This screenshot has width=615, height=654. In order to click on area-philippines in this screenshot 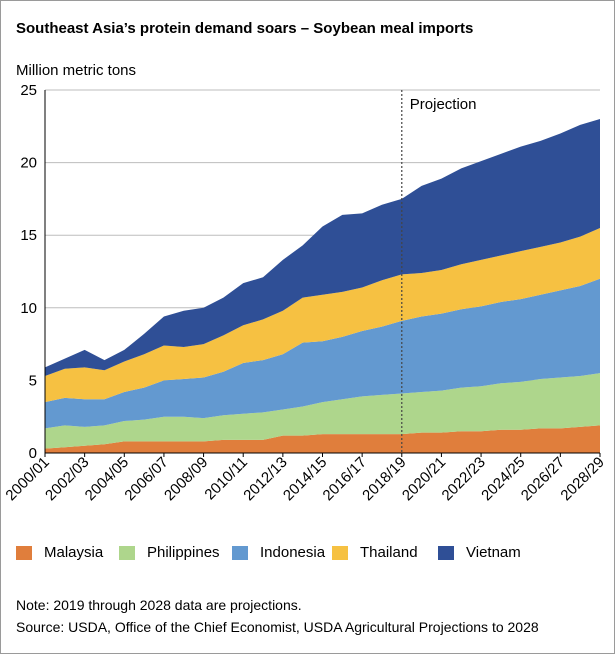, I will do `click(322, 411)`.